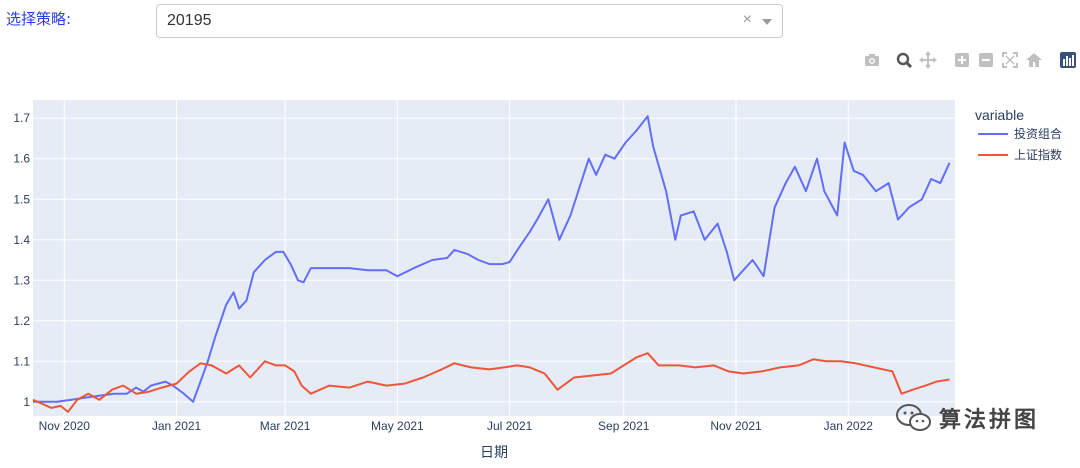  What do you see at coordinates (177, 426) in the screenshot?
I see `x-tick-label: Jan 2021` at bounding box center [177, 426].